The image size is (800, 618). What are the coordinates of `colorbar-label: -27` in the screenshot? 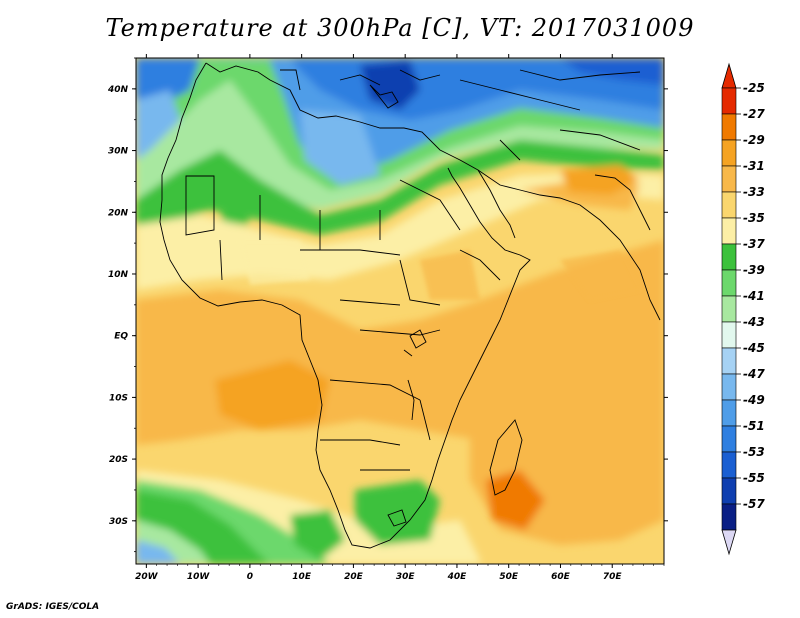 It's located at (754, 114).